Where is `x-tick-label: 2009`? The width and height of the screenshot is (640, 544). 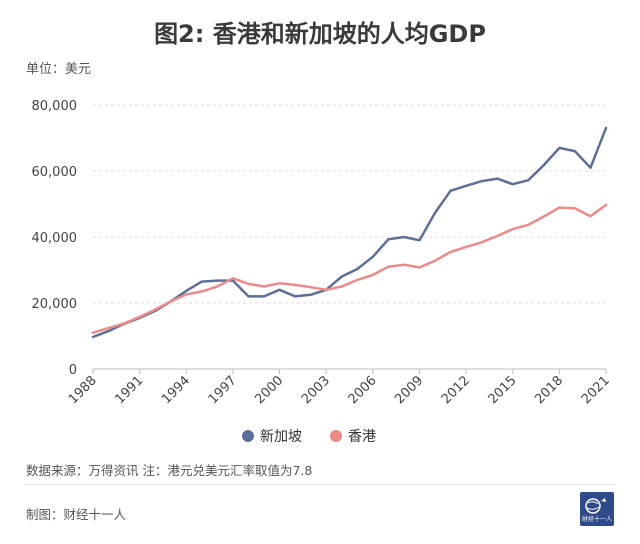
x-tick-label: 2009 is located at coordinates (409, 390).